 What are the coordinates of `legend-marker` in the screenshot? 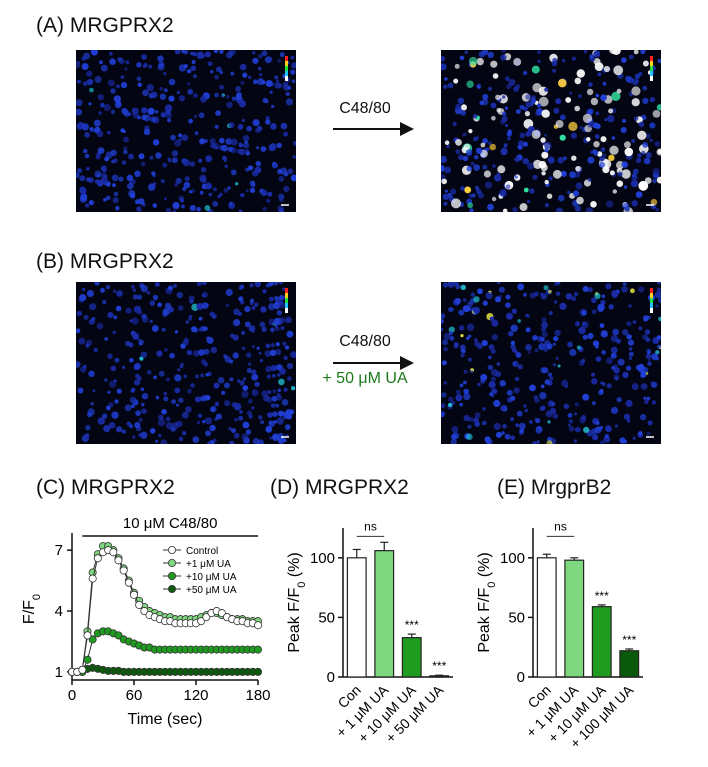 It's located at (171, 550).